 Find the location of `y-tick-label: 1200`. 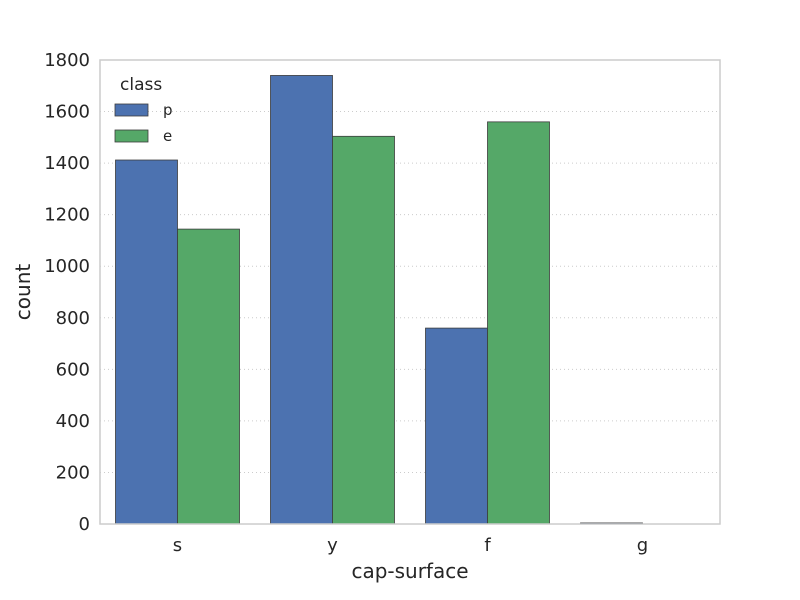

y-tick-label: 1200 is located at coordinates (67, 215).